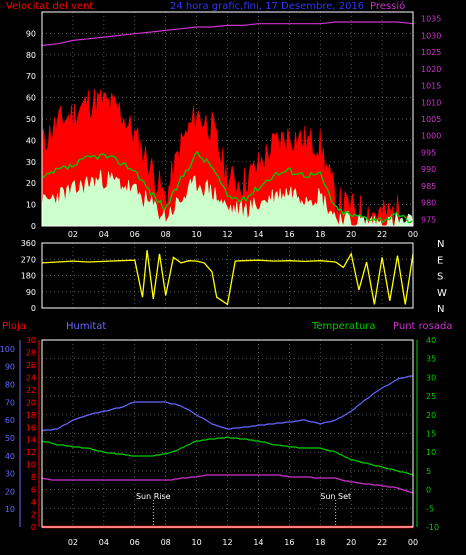 This screenshot has height=555, width=466. What do you see at coordinates (31, 440) in the screenshot?
I see `rain-y-tick: 14` at bounding box center [31, 440].